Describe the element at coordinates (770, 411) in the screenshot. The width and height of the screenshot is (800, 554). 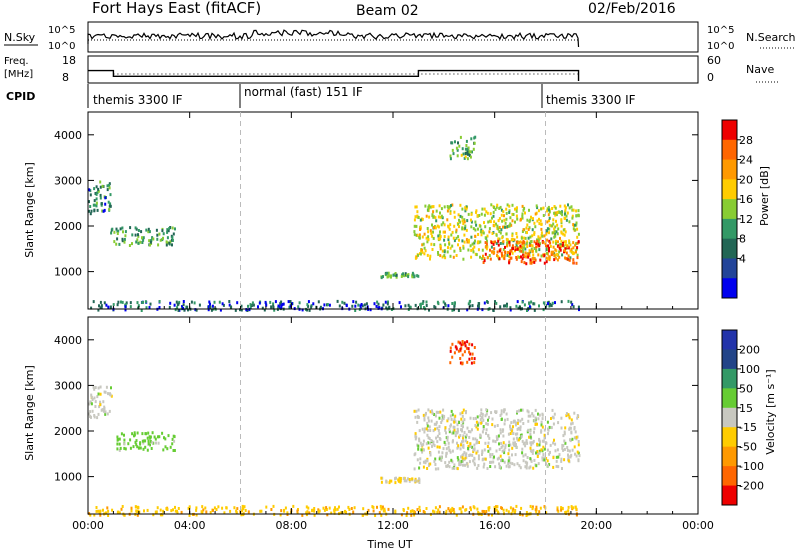
I see `velocity-colorbar-label: Velocity [m s⁻¹]` at that location.